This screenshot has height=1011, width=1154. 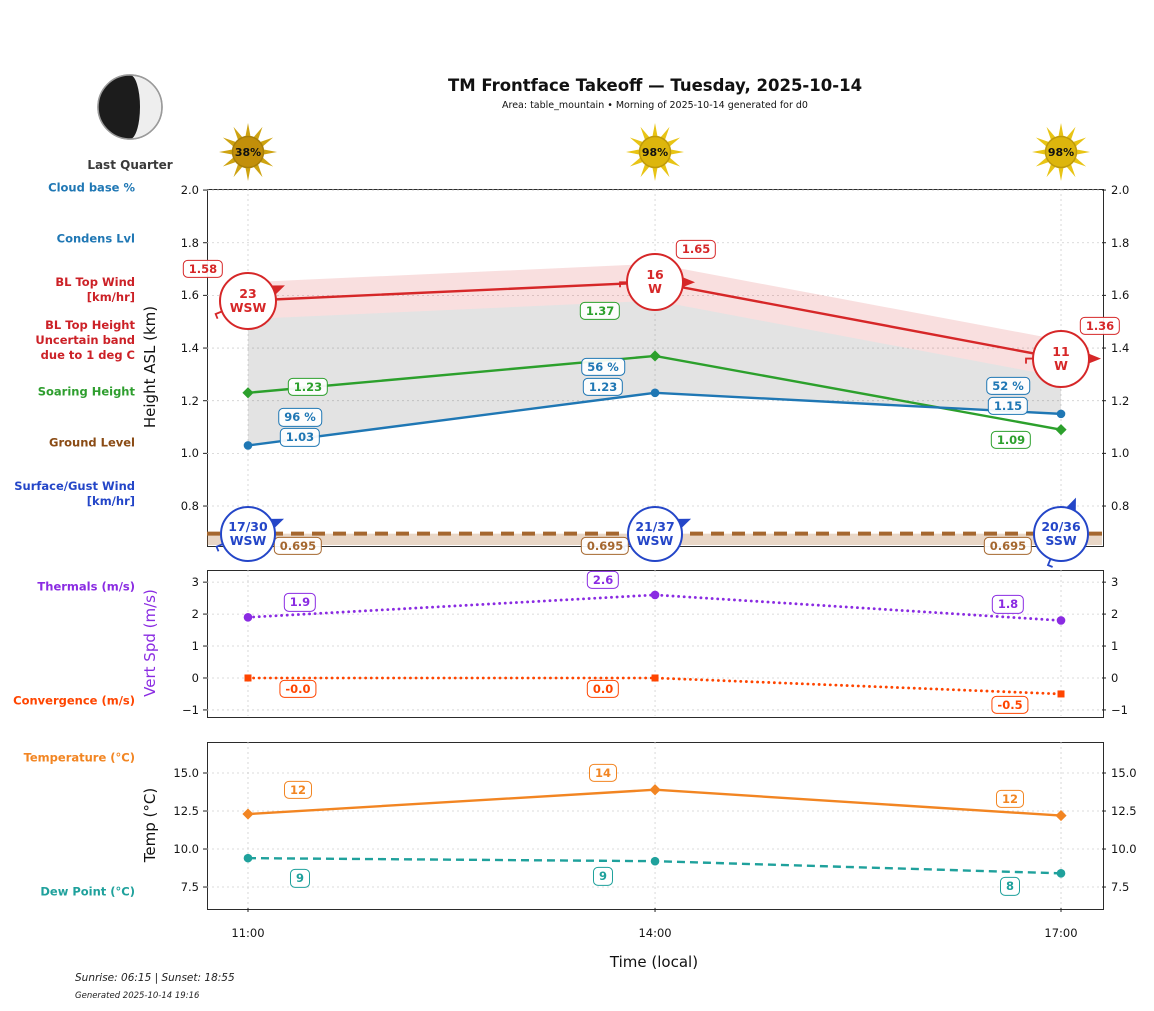 I want to click on value-label: 1.58, so click(x=203, y=268).